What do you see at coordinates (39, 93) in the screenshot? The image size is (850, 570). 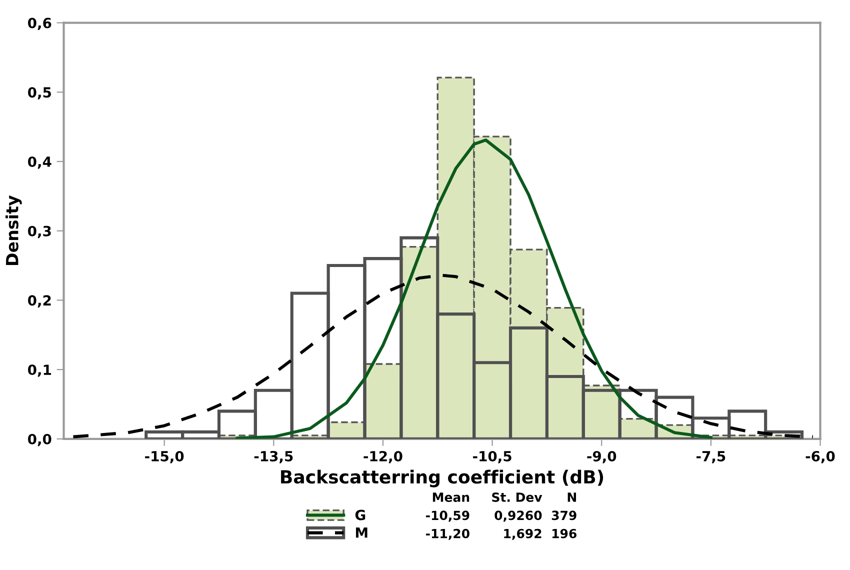 I see `y-tick-label: 0,5` at bounding box center [39, 93].